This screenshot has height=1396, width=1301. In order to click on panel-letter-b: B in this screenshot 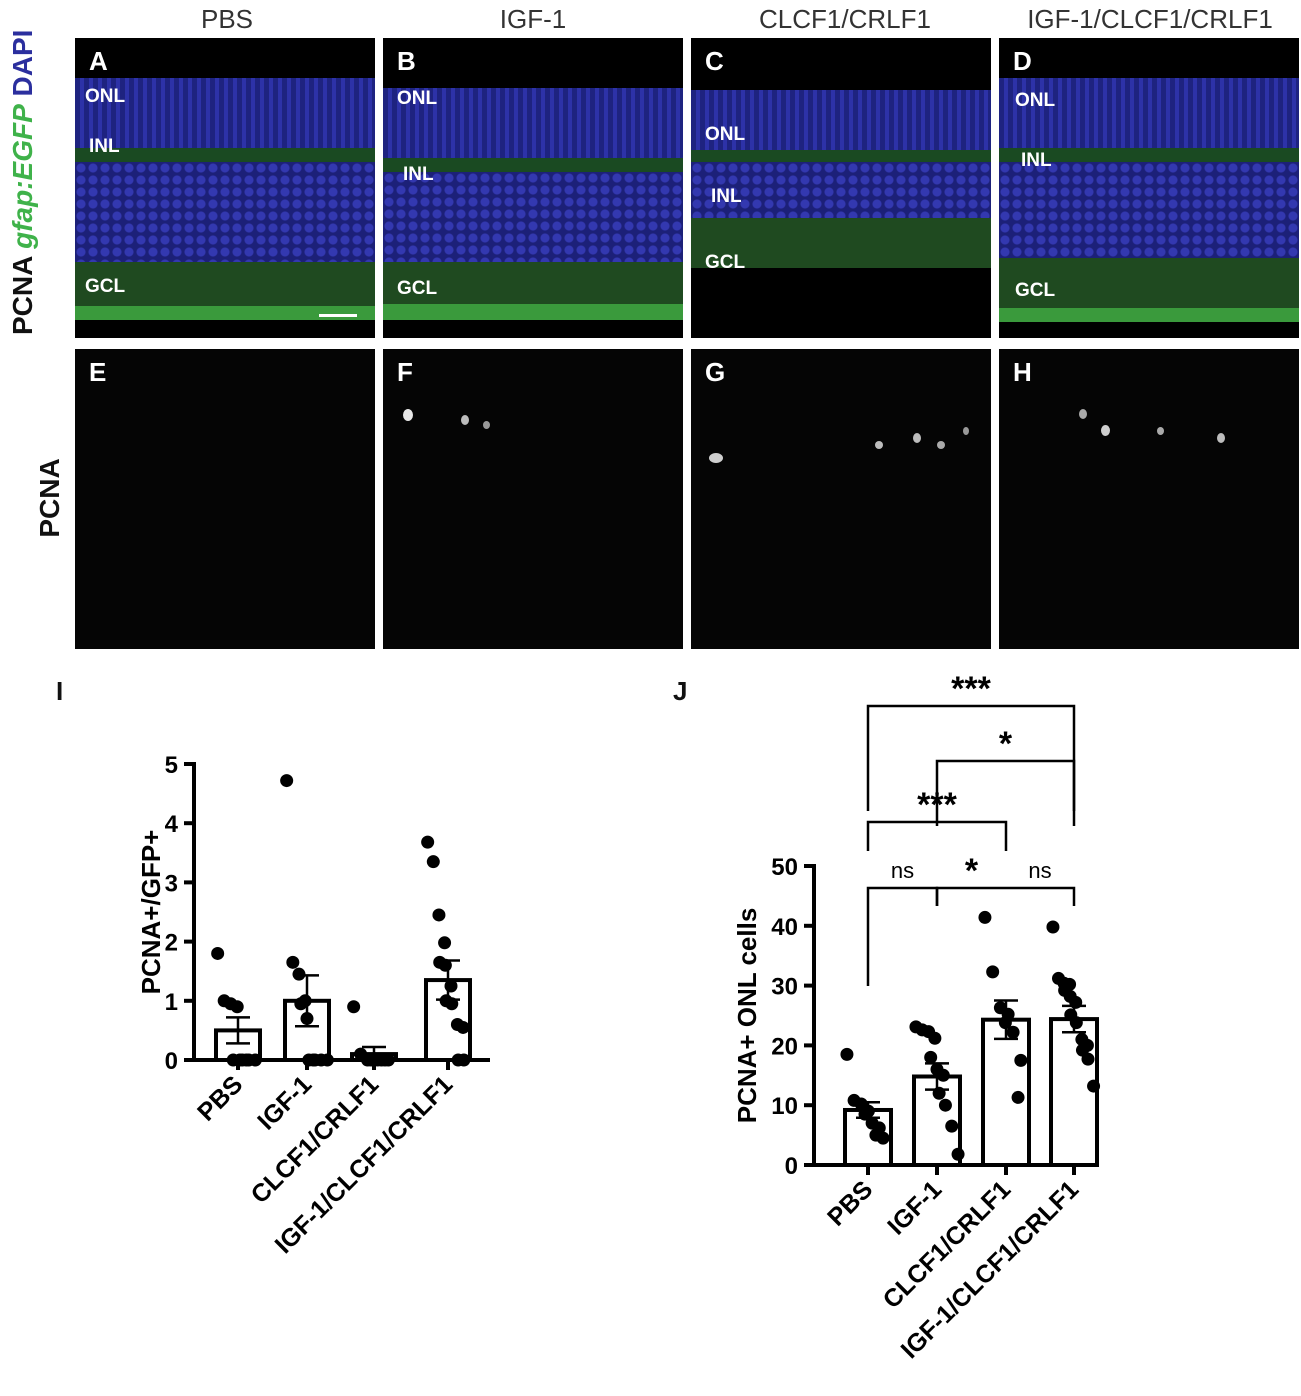, I will do `click(406, 61)`.